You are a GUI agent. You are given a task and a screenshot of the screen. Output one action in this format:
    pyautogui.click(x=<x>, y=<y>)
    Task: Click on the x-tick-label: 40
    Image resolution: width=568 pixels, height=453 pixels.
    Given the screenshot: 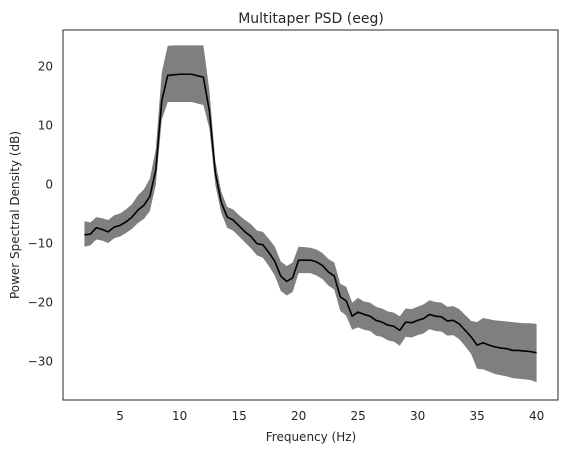 What is the action you would take?
    pyautogui.click(x=536, y=416)
    